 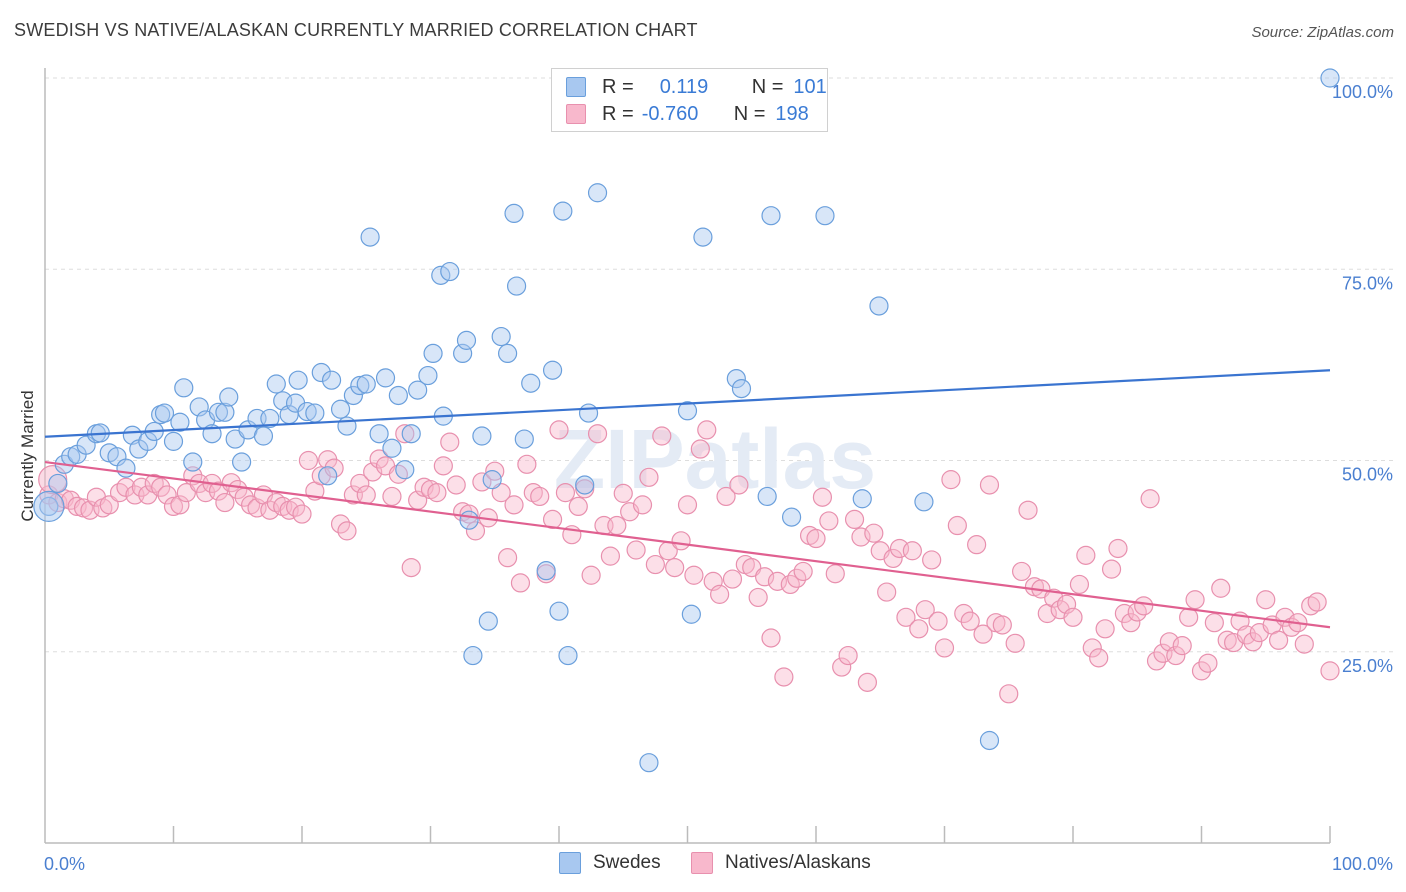 I want to click on natives-swatch, so click(x=576, y=114).